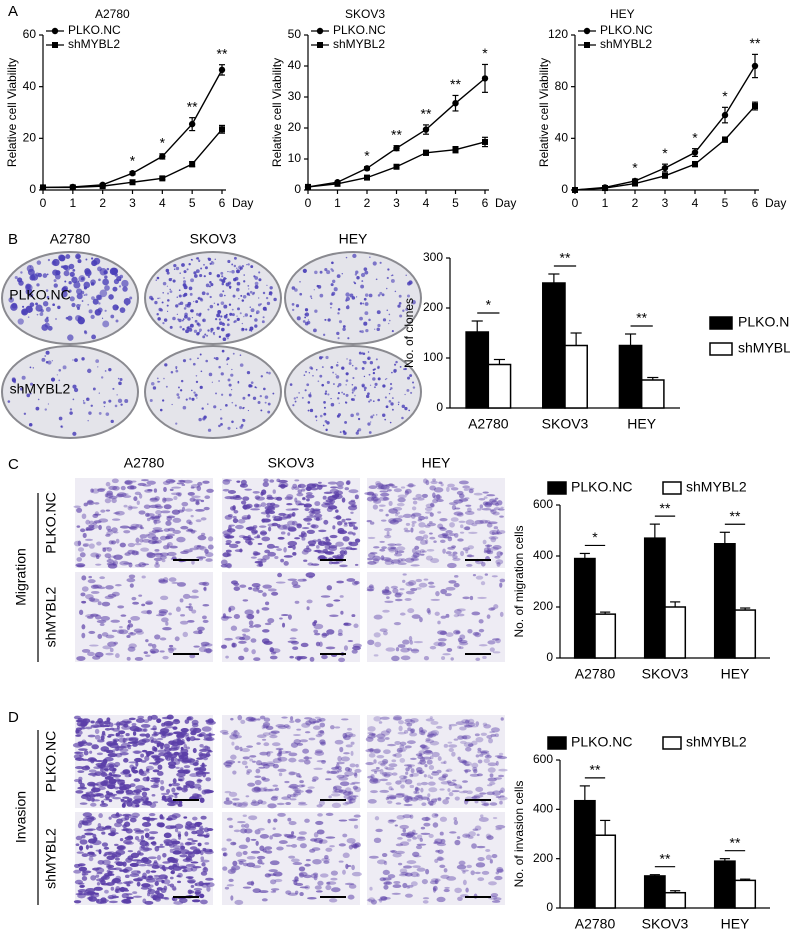 This screenshot has height=937, width=790. What do you see at coordinates (562, 86) in the screenshot?
I see `y-tick-label: 80` at bounding box center [562, 86].